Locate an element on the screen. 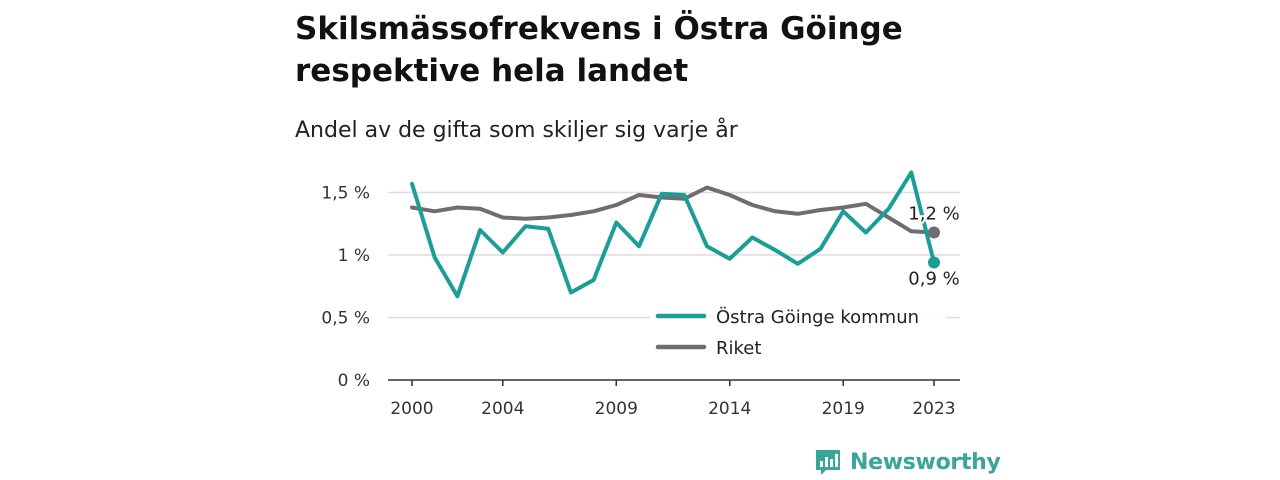 Image resolution: width=1280 pixels, height=480 pixels. bar-chart-speech-bubble-icon is located at coordinates (828, 462).